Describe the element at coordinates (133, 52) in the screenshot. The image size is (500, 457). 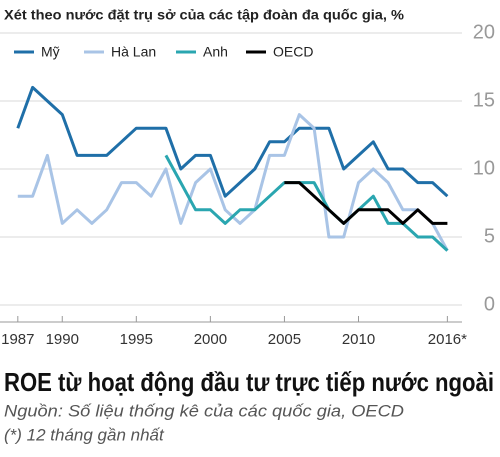
I see `legend-label: Hà Lan` at that location.